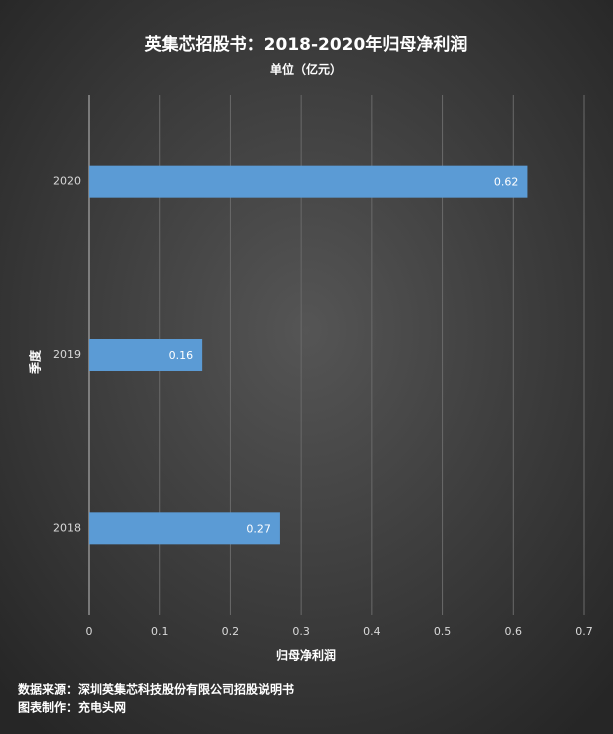 Image resolution: width=613 pixels, height=734 pixels. Describe the element at coordinates (181, 355) in the screenshot. I see `value-label: 0.16` at that location.